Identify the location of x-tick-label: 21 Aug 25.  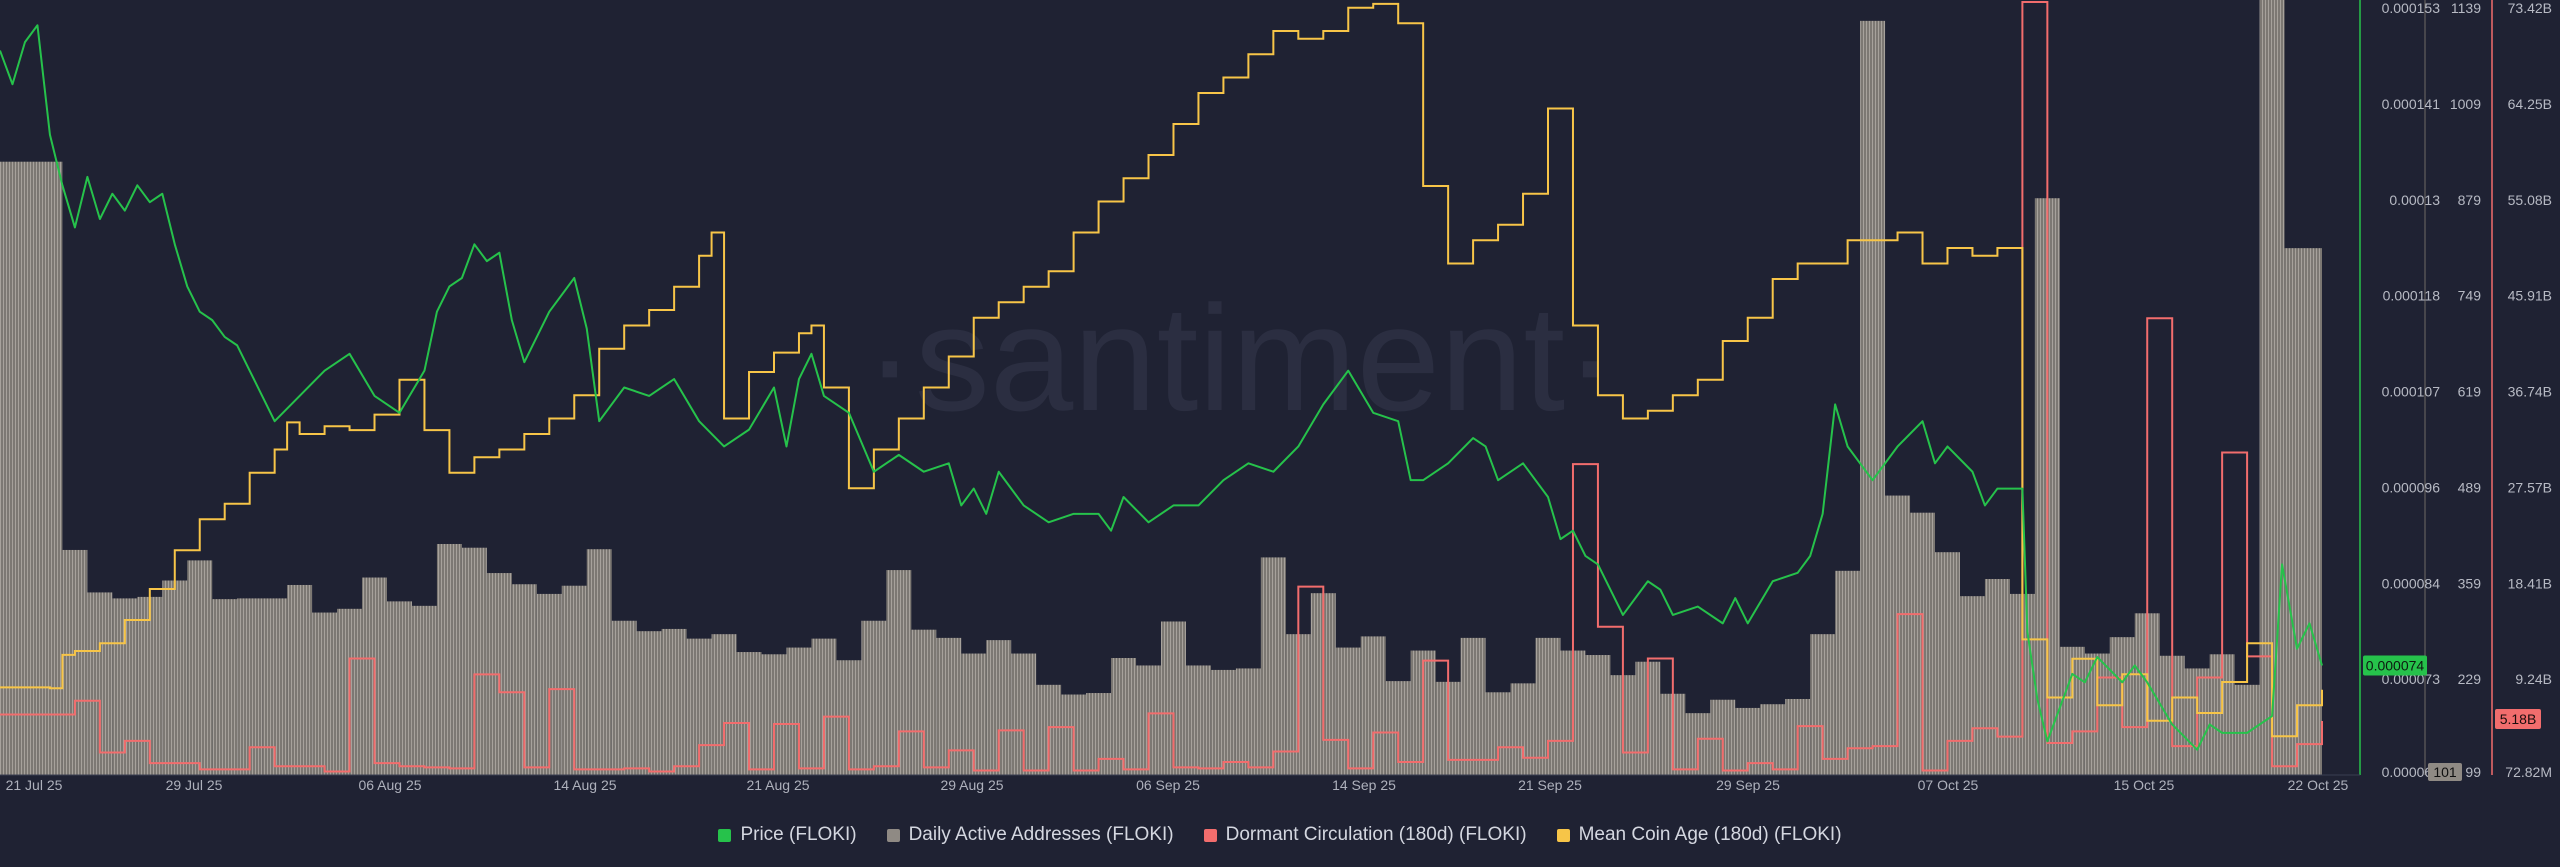
(777, 785).